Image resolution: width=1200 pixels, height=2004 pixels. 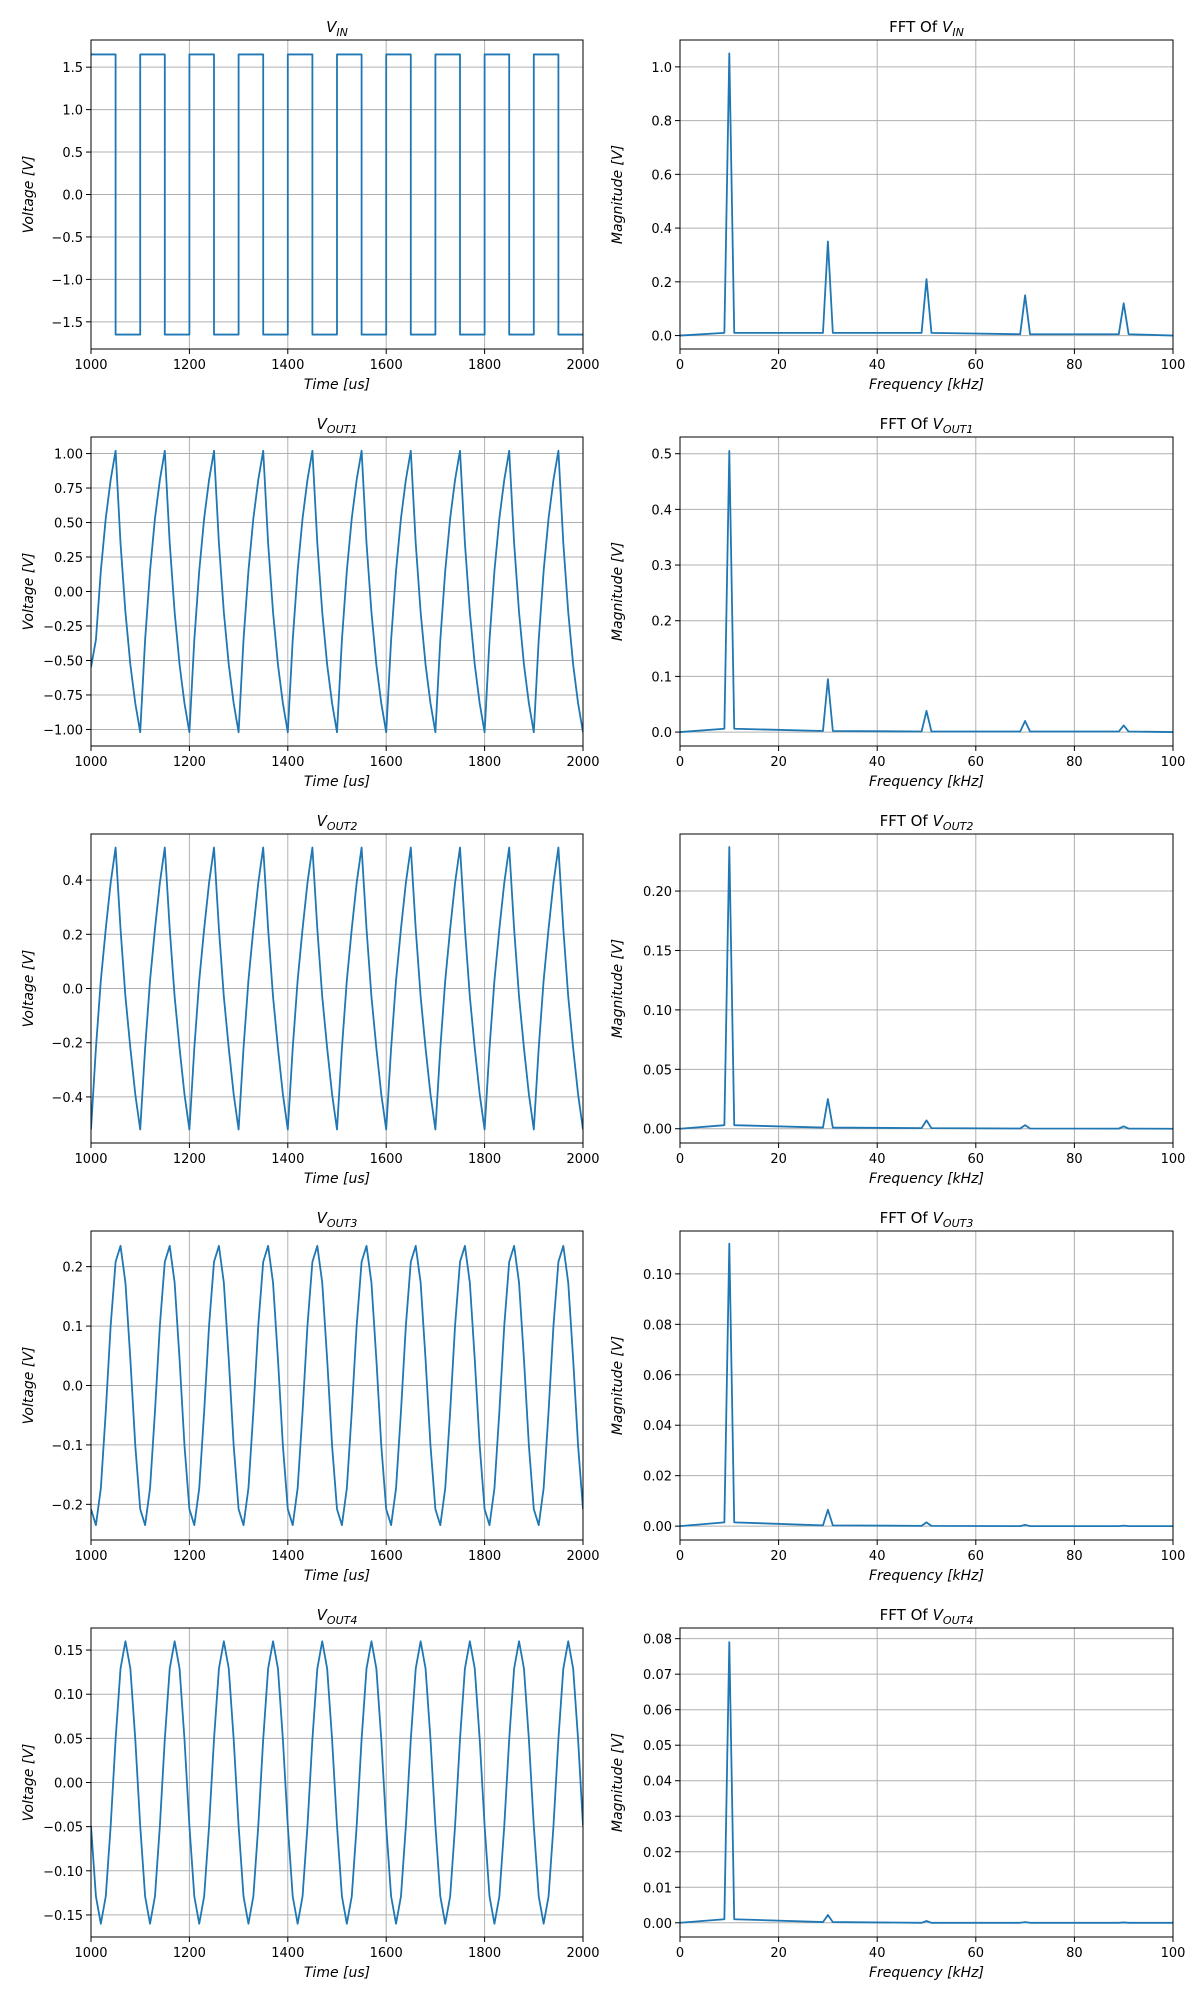 I want to click on x-tick-label: 2000, so click(x=582, y=1953).